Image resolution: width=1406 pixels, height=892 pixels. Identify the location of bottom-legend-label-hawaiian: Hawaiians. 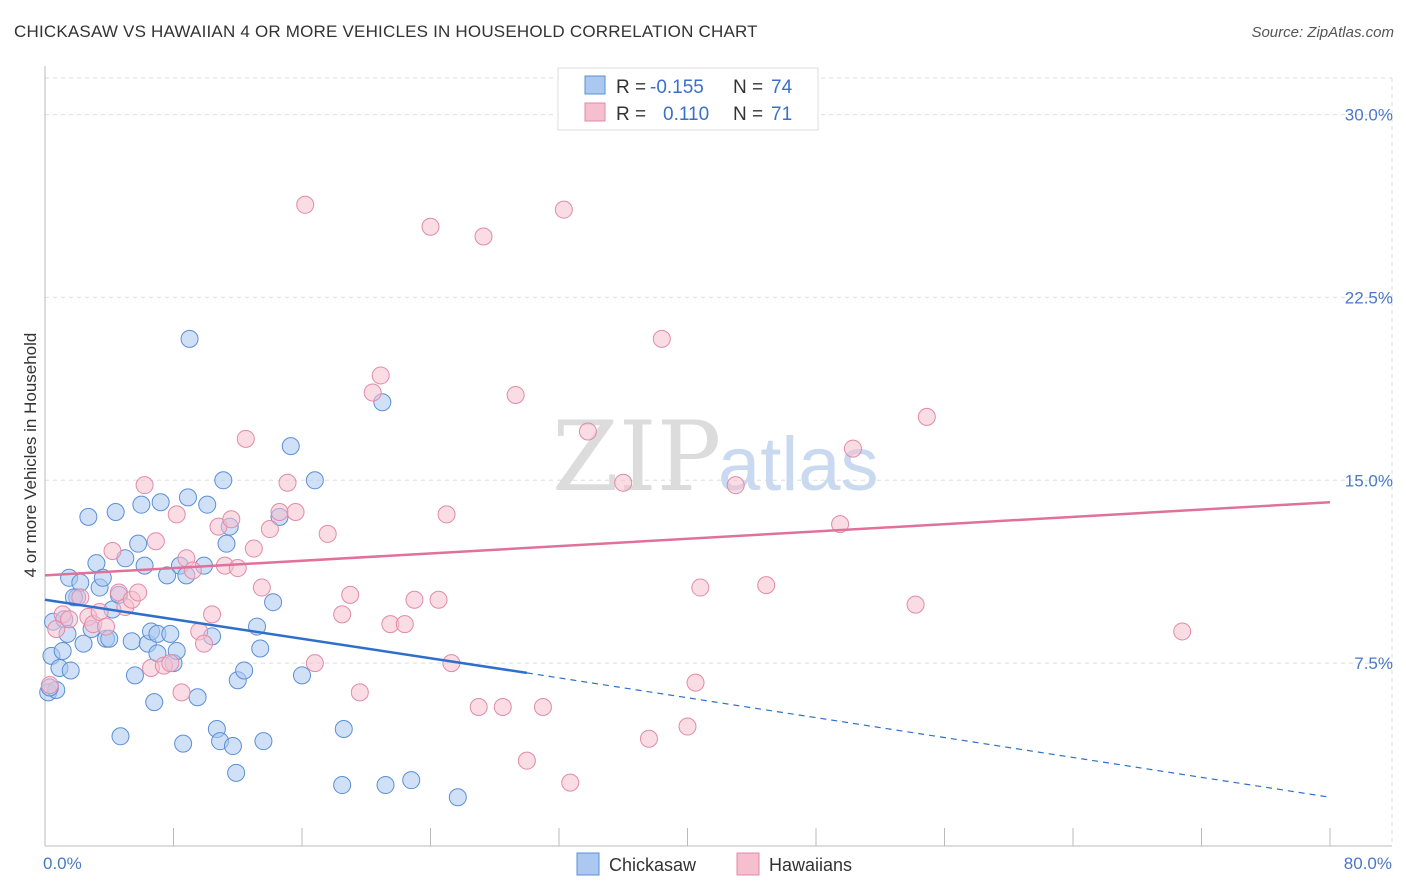
(810, 865).